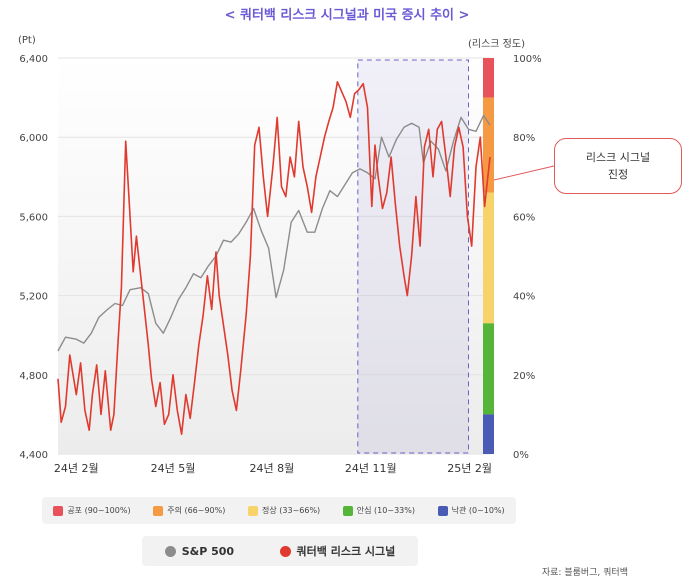  What do you see at coordinates (524, 173) in the screenshot?
I see `callout-pointer` at bounding box center [524, 173].